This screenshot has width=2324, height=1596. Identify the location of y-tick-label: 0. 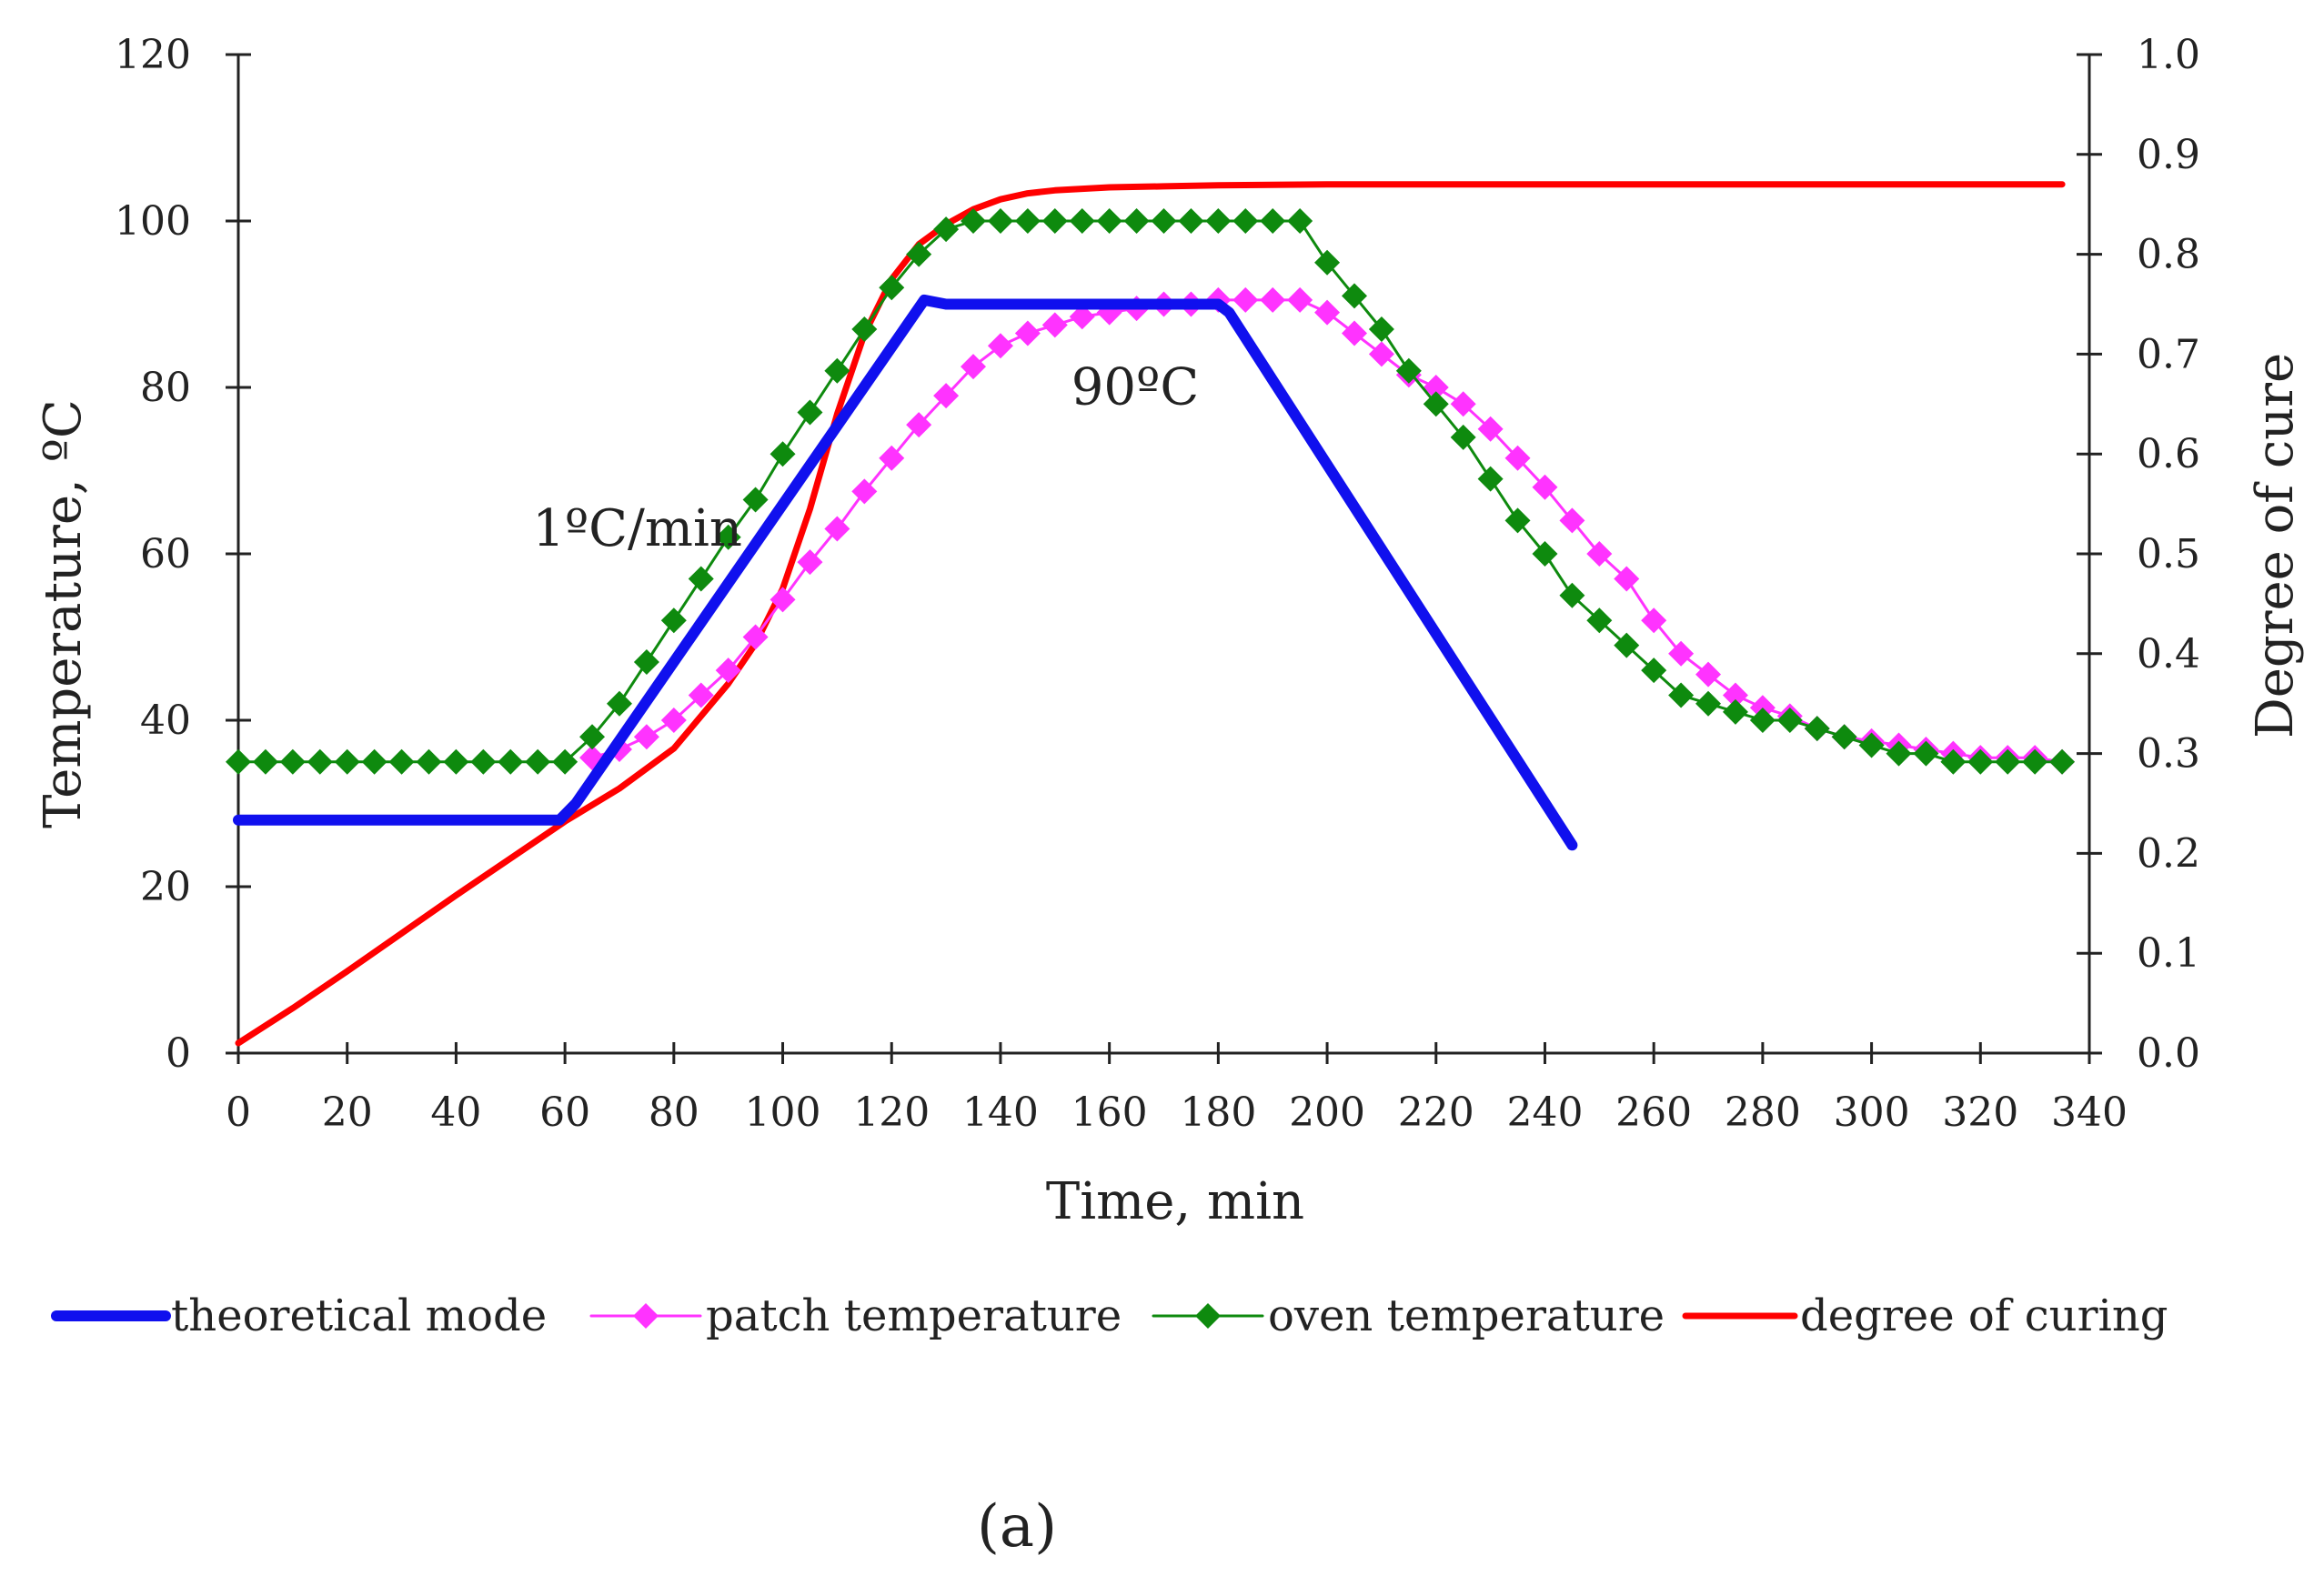
(178, 1053).